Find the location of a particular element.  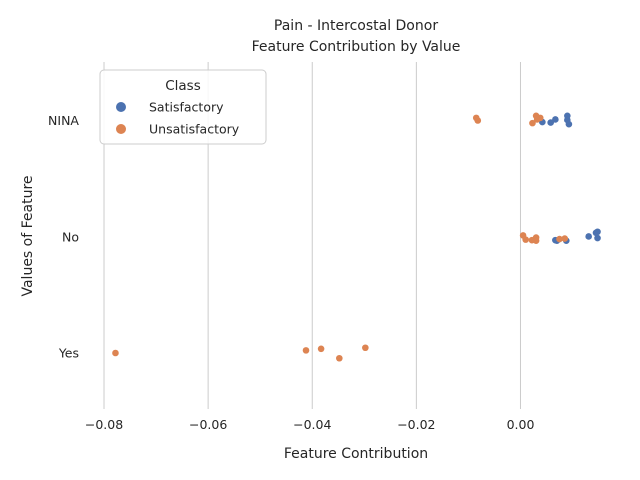

legend: Class Satisfactory Unsatisfactory is located at coordinates (183, 107).